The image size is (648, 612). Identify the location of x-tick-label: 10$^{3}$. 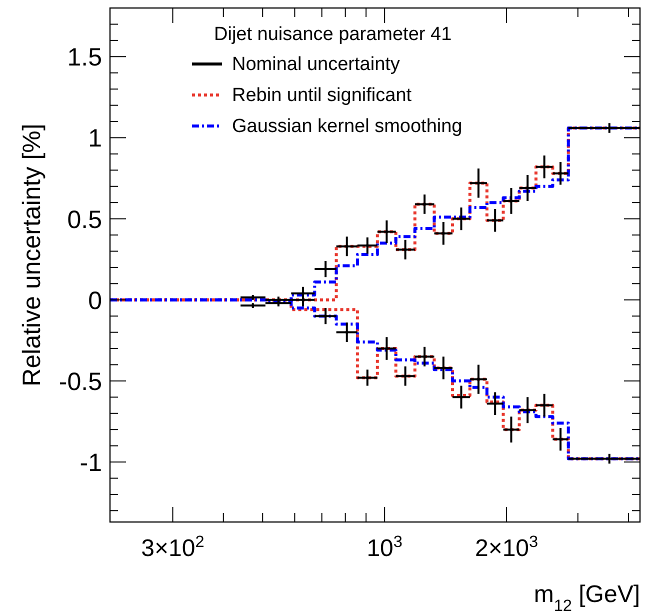
(384, 547).